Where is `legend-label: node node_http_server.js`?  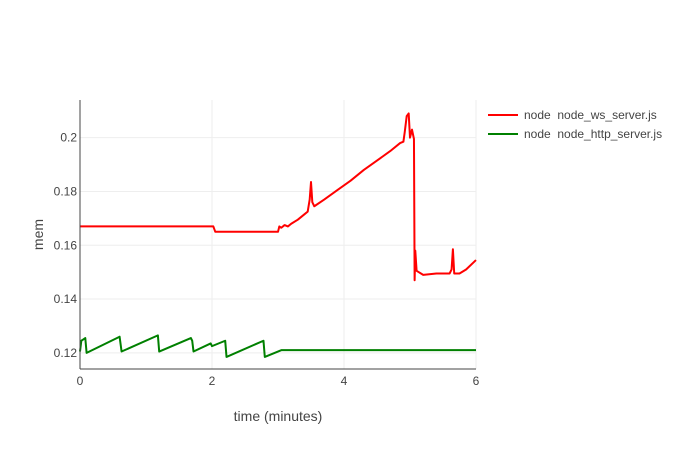 legend-label: node node_http_server.js is located at coordinates (593, 134).